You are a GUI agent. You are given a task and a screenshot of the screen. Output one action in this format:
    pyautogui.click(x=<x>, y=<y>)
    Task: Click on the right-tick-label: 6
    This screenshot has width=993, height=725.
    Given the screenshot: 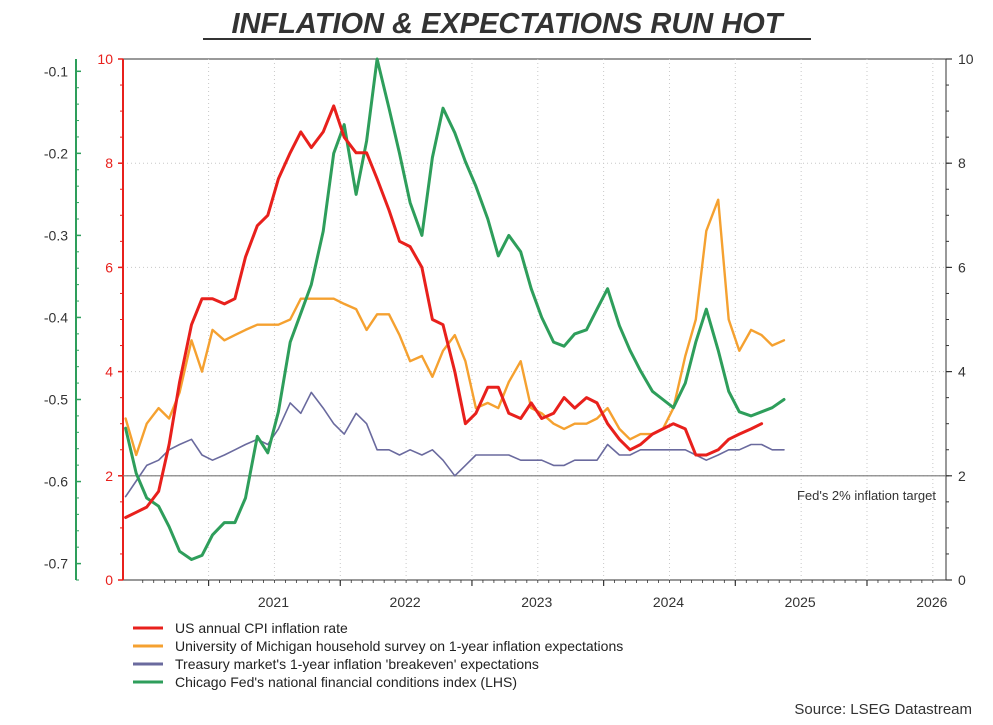 What is the action you would take?
    pyautogui.click(x=962, y=267)
    